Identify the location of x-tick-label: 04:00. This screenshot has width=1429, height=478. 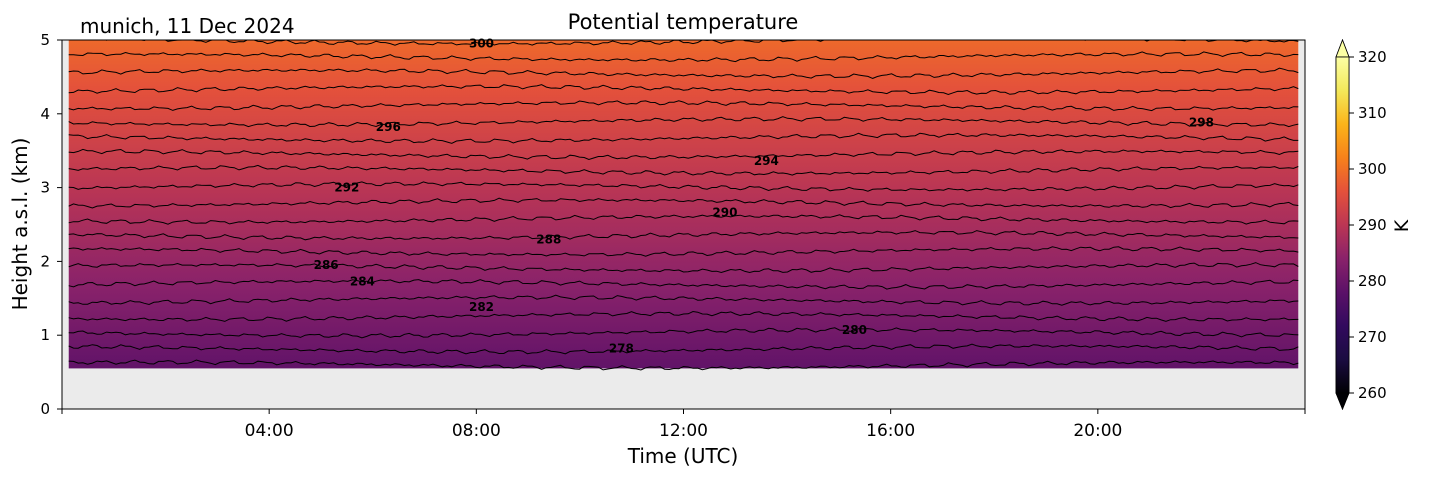
(269, 431).